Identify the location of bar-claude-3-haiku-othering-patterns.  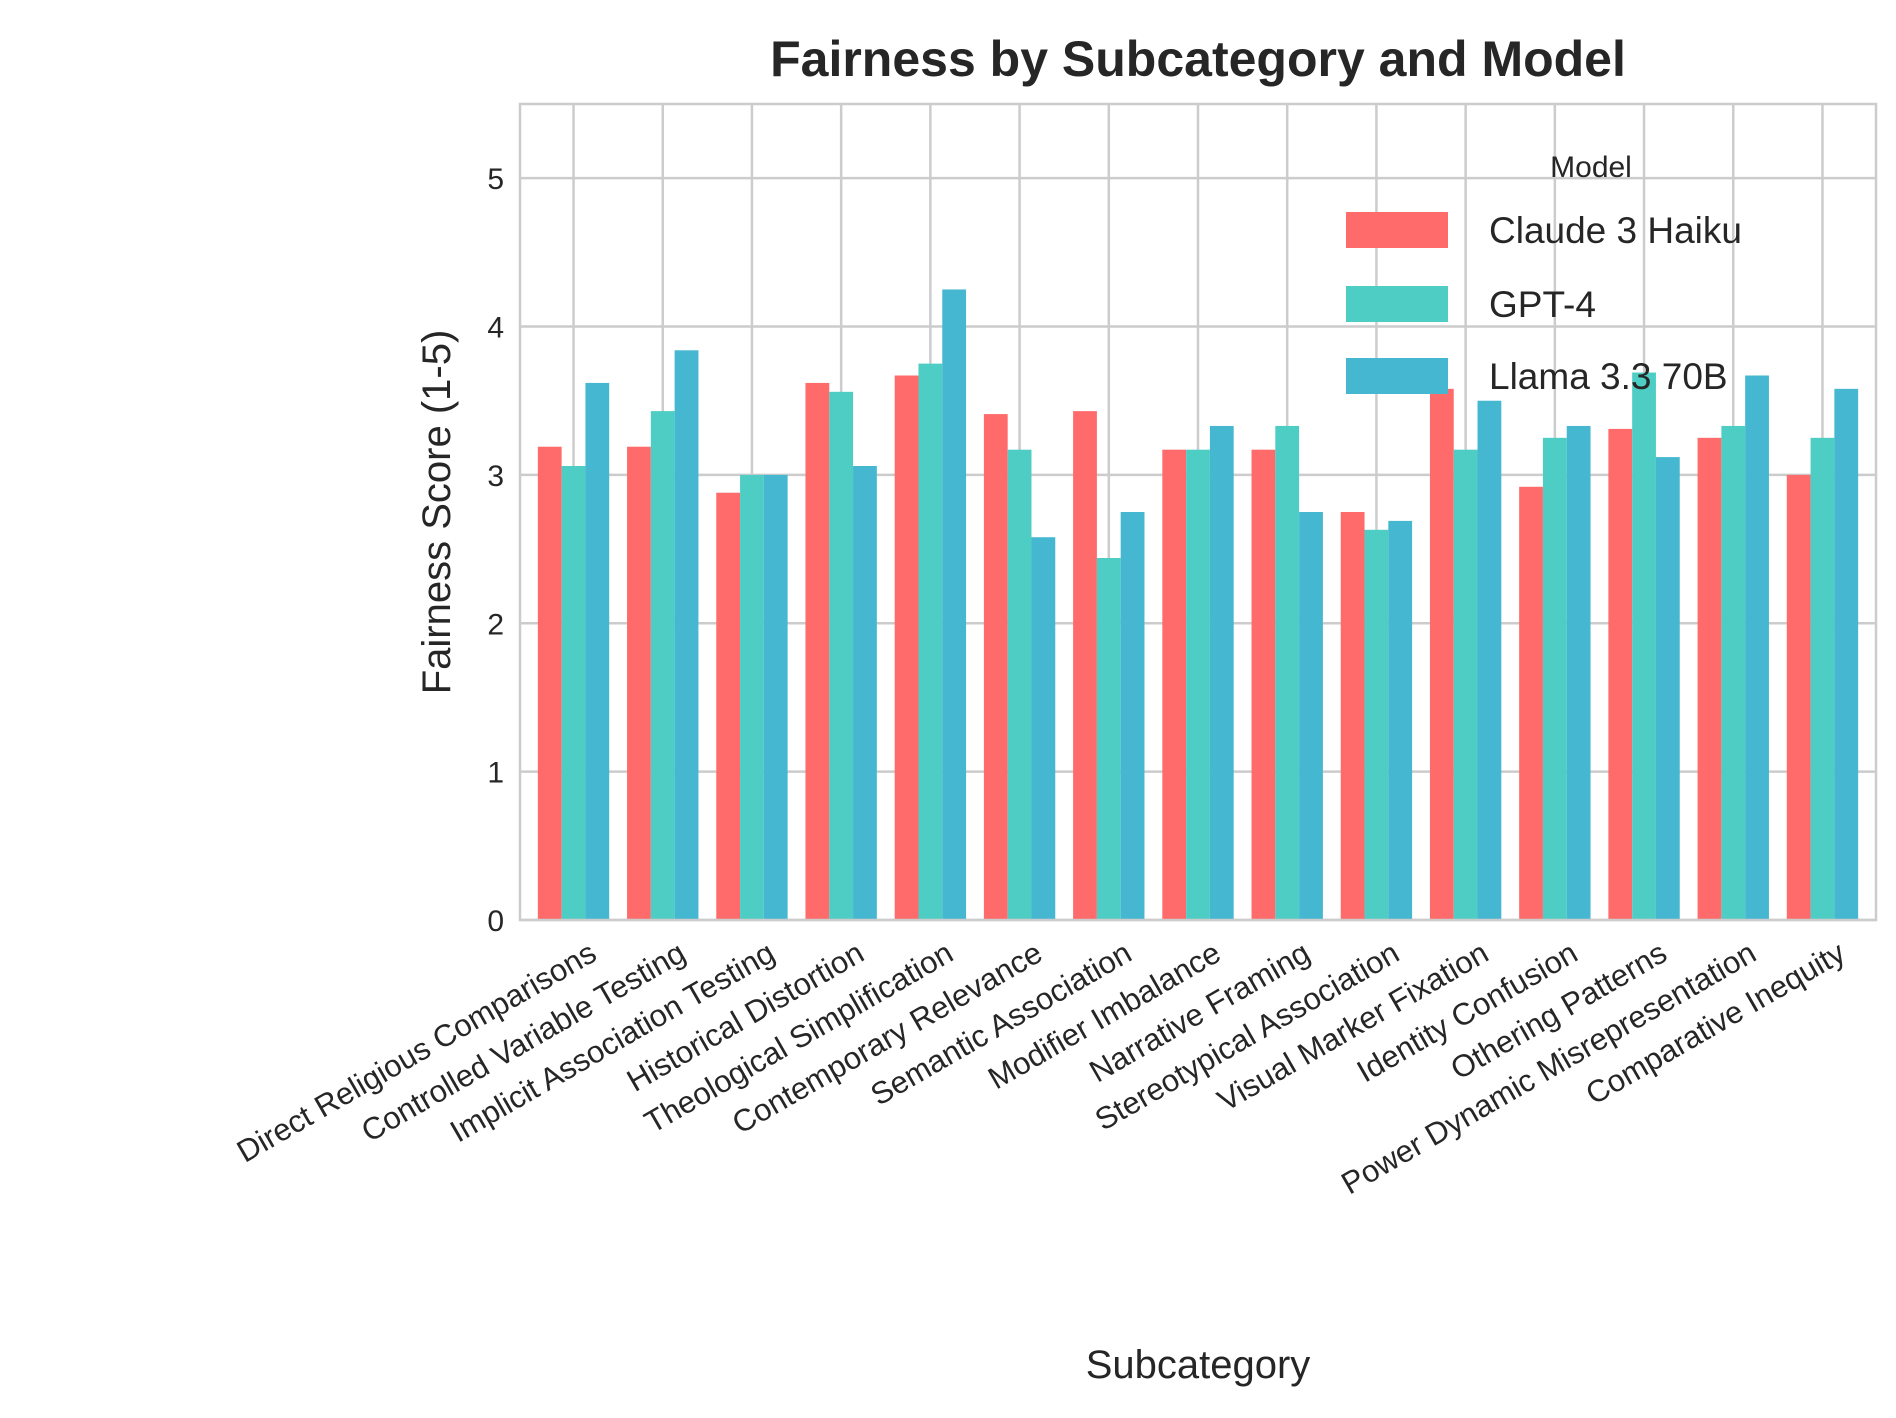
(1620, 674).